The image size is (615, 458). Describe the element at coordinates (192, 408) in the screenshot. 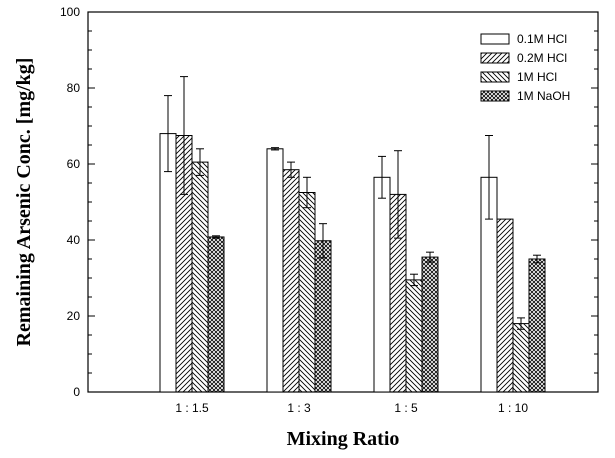

I see `x-tick-label: 1 : 1.5` at that location.